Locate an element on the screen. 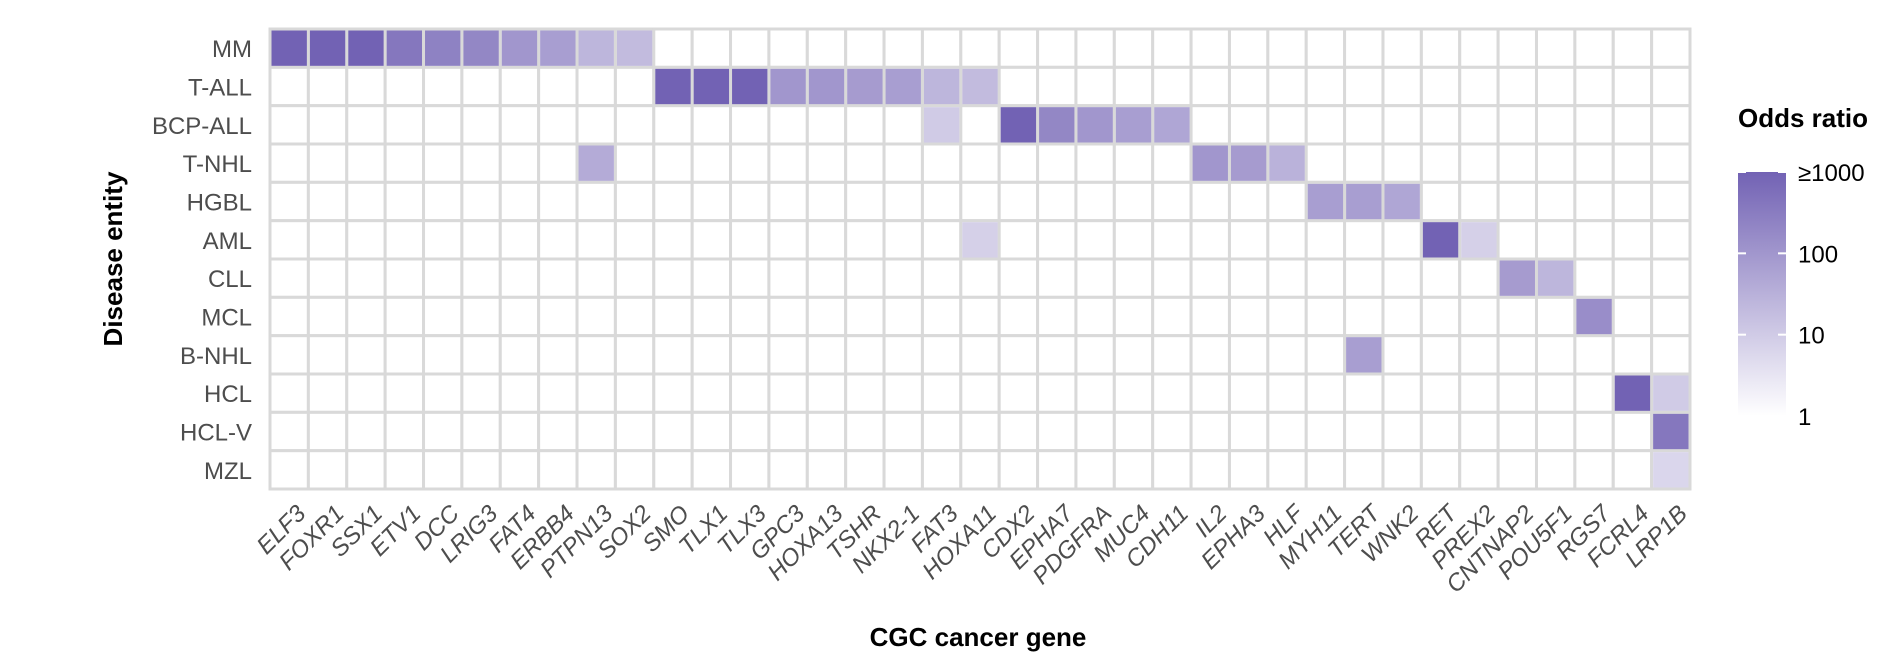  heatmap-cell-t-nhl-ptpn13 is located at coordinates (596, 163).